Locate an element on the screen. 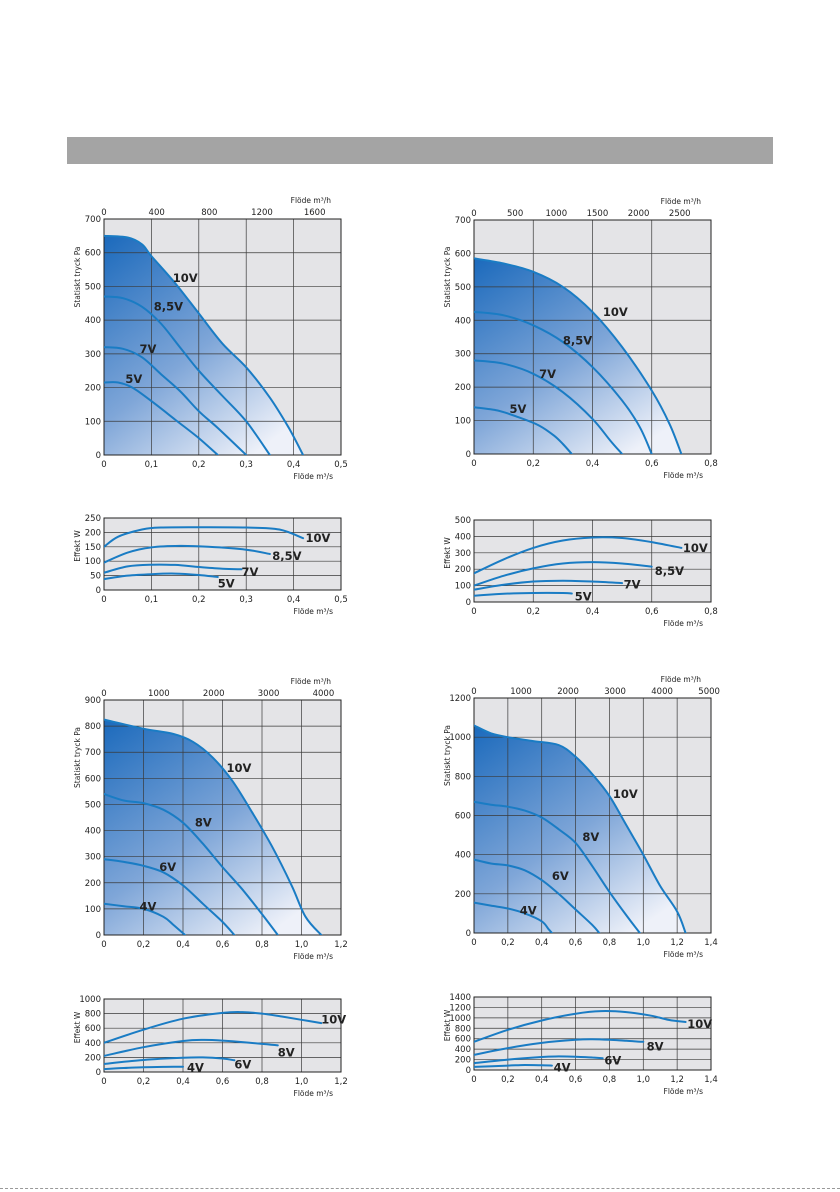  curve-7V is located at coordinates (176, 400).